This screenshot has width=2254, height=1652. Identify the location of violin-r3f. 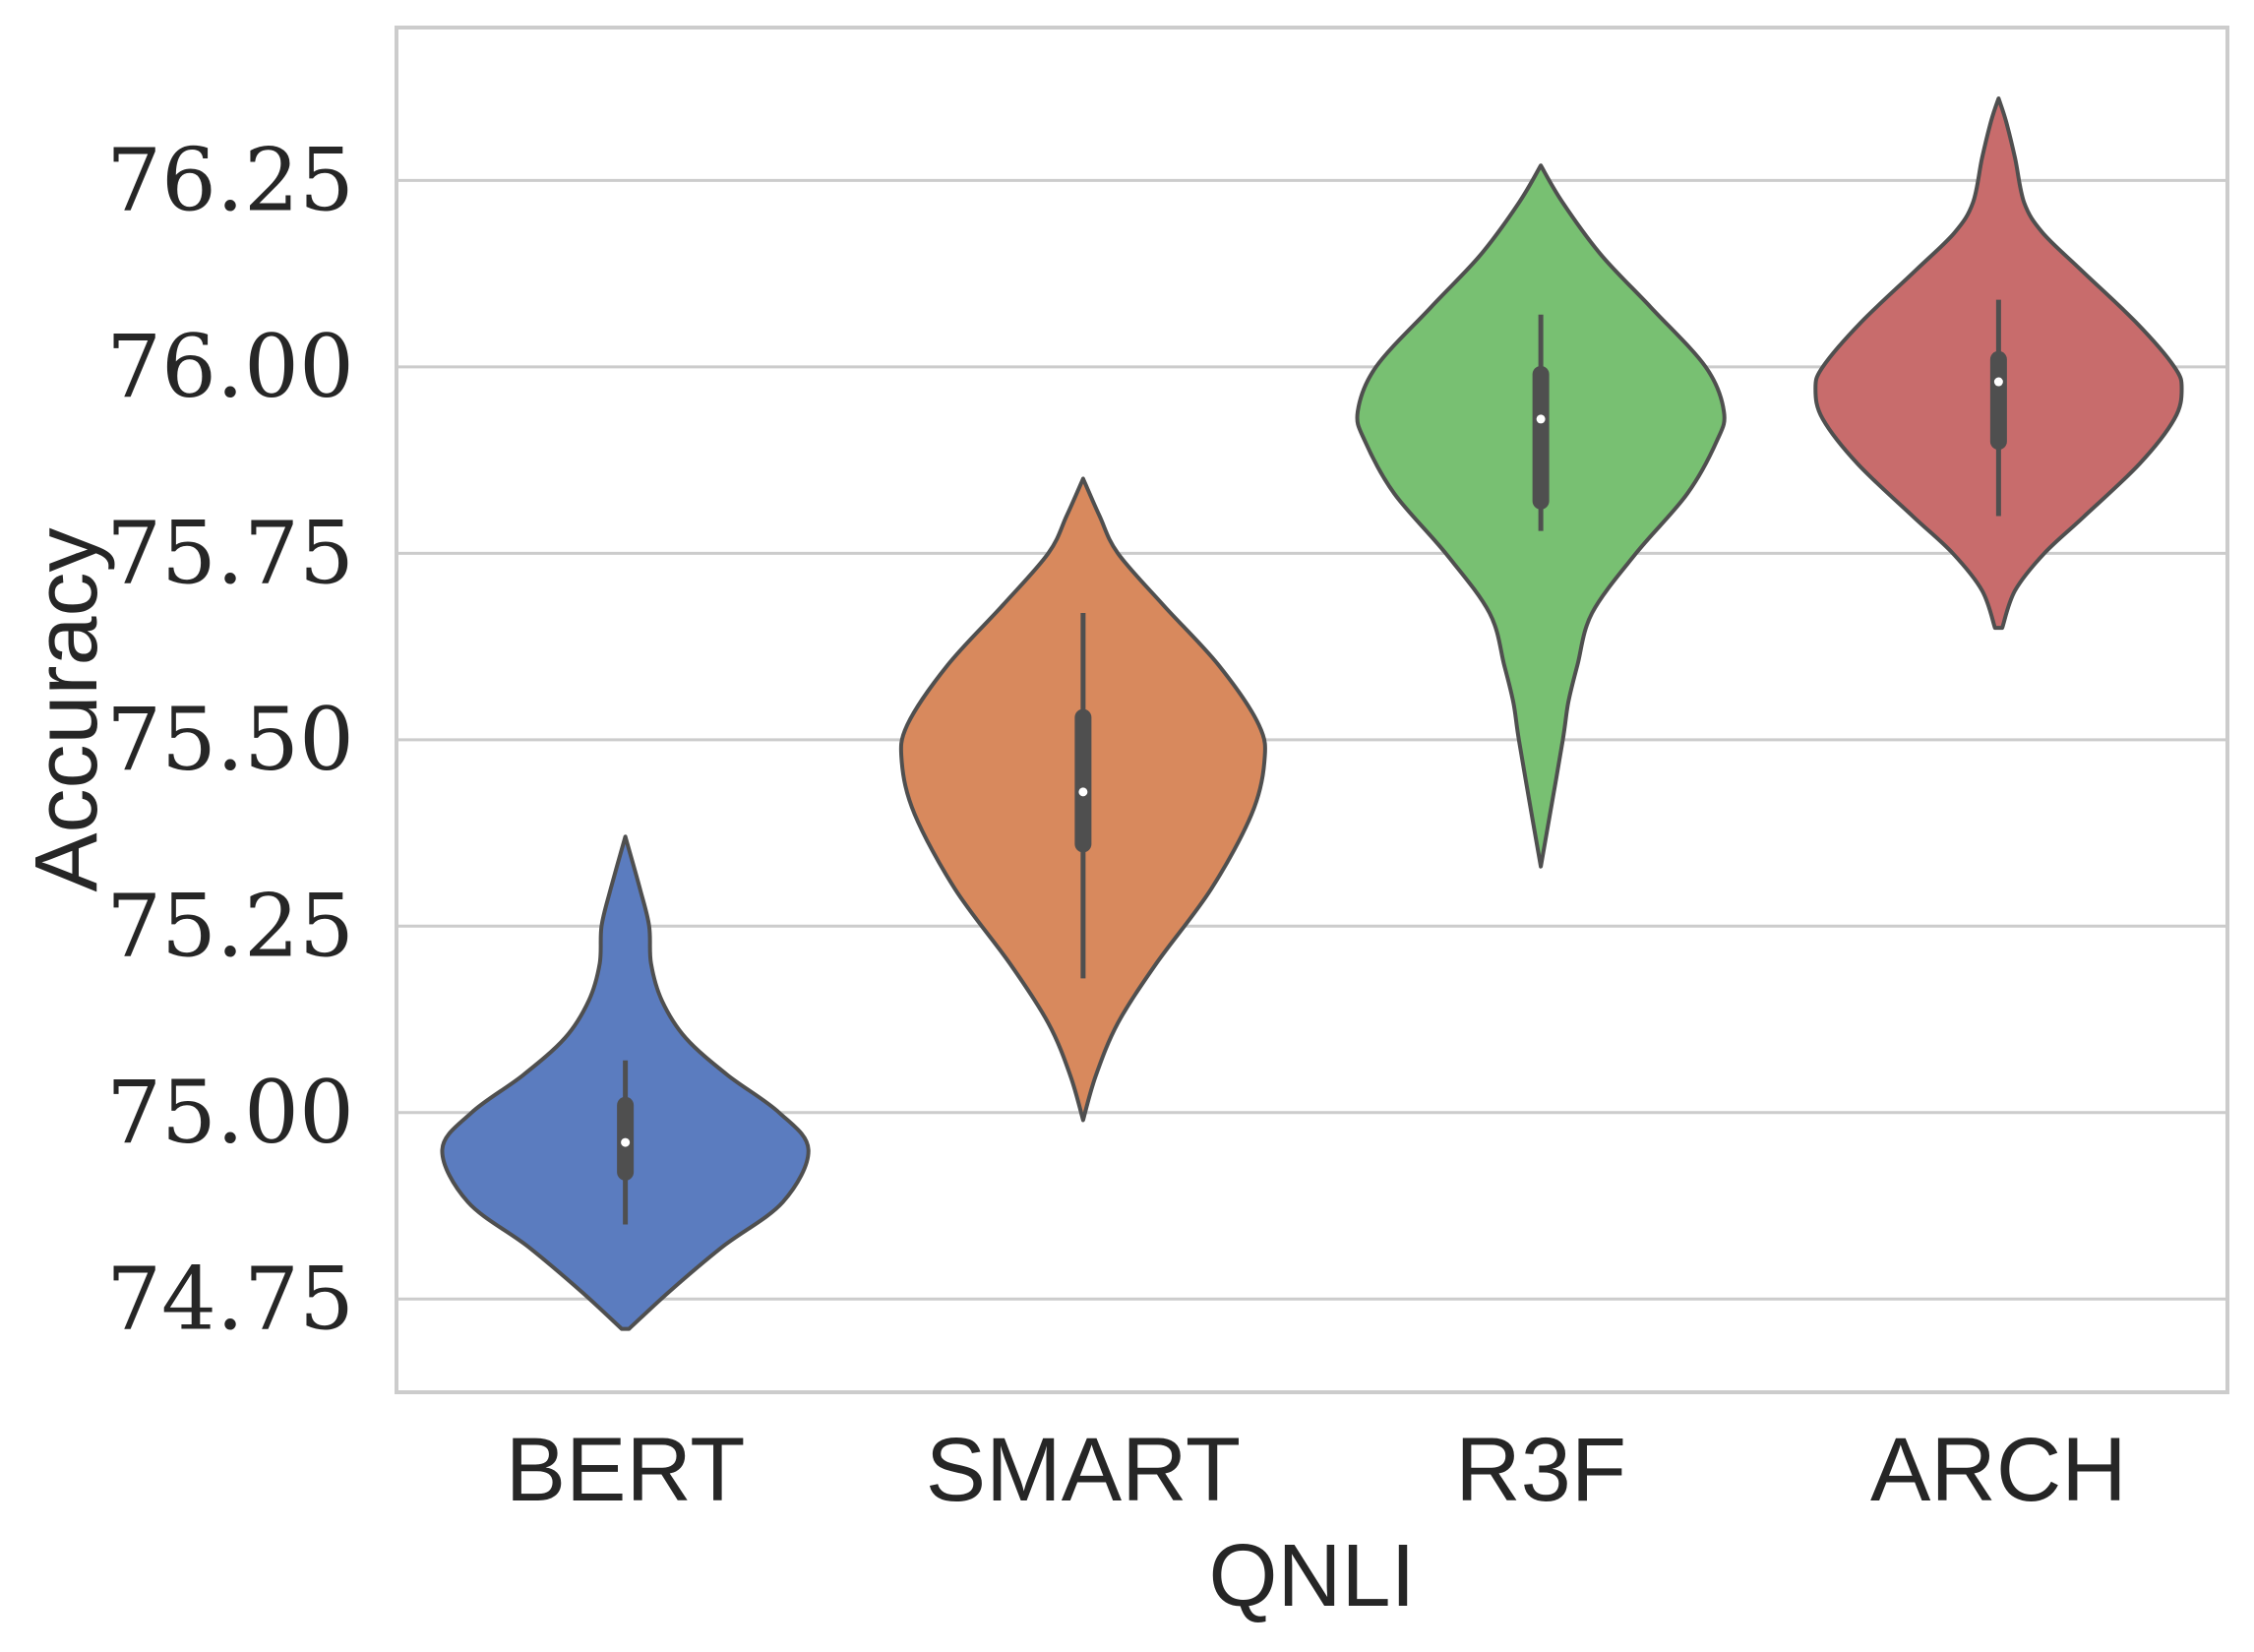
(1541, 516).